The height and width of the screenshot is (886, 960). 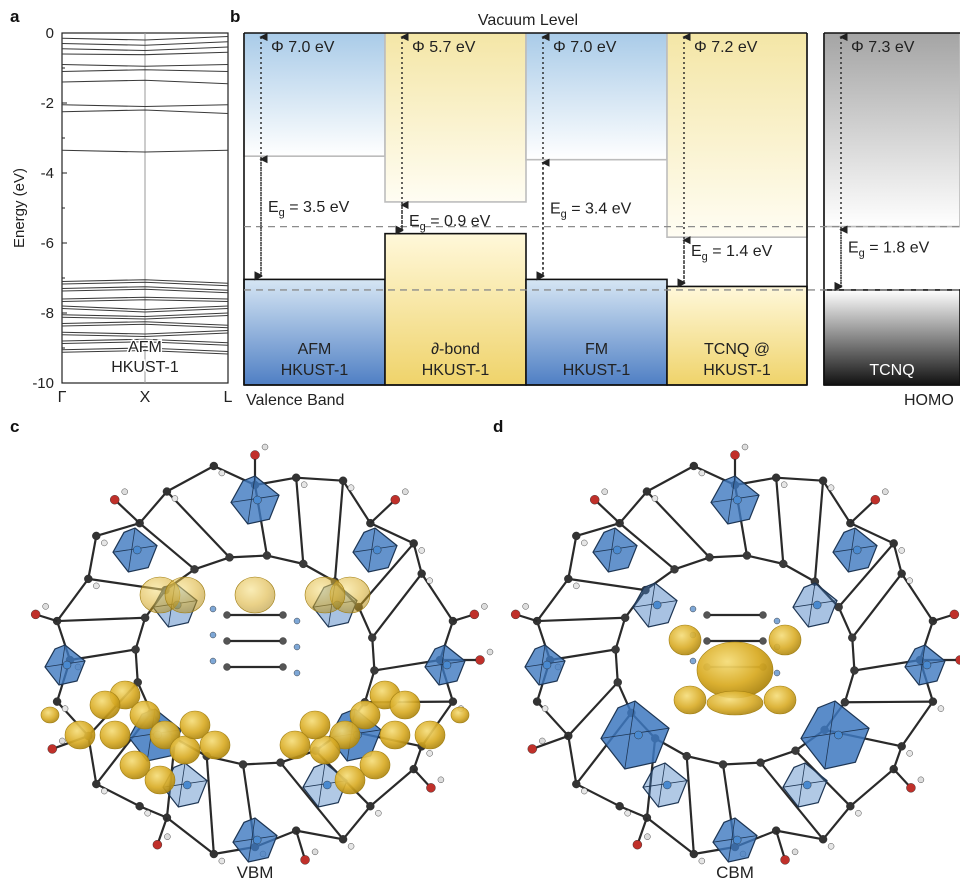 I want to click on work-function-label: Φ 7.0 eV, so click(x=303, y=47).